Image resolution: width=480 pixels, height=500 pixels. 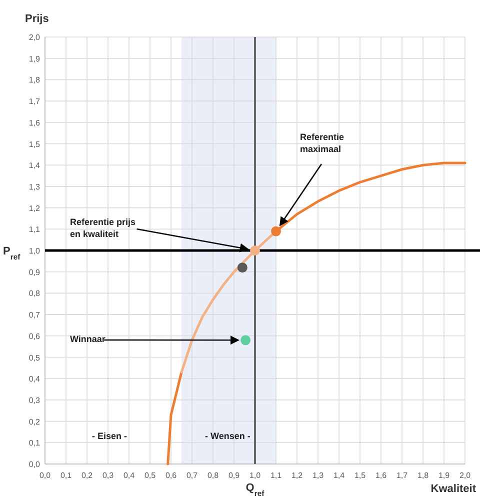 What do you see at coordinates (34, 379) in the screenshot?
I see `y-tick-label: 0,4` at bounding box center [34, 379].